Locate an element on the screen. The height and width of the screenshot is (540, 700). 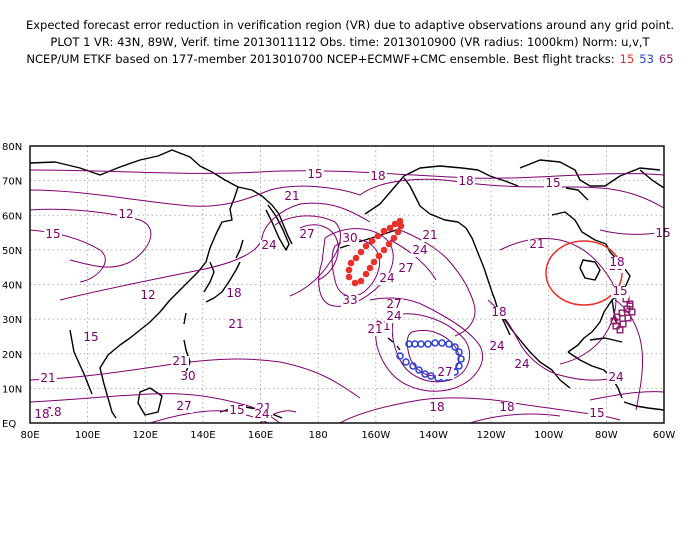
lon-label: 120W is located at coordinates (491, 435).